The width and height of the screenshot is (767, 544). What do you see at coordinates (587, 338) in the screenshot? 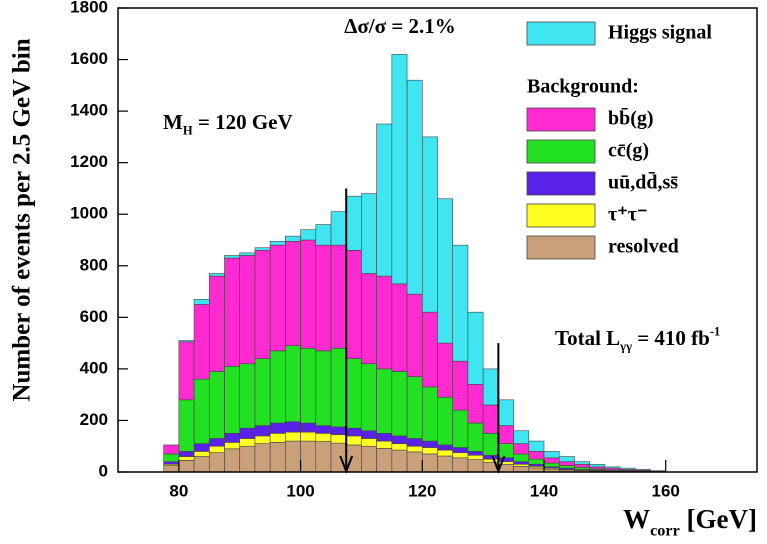
I see `annotation-main: Total L` at bounding box center [587, 338].